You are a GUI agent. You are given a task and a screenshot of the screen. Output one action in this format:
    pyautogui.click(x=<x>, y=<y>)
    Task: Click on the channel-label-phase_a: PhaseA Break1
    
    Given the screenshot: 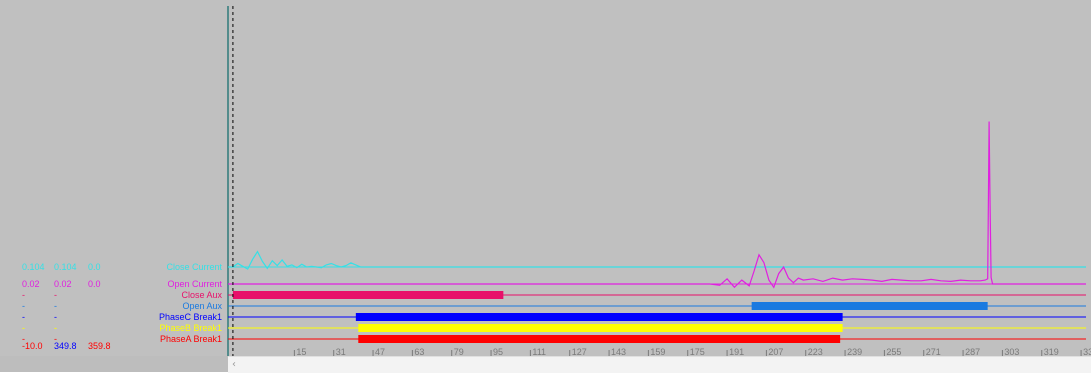 What is the action you would take?
    pyautogui.click(x=191, y=339)
    